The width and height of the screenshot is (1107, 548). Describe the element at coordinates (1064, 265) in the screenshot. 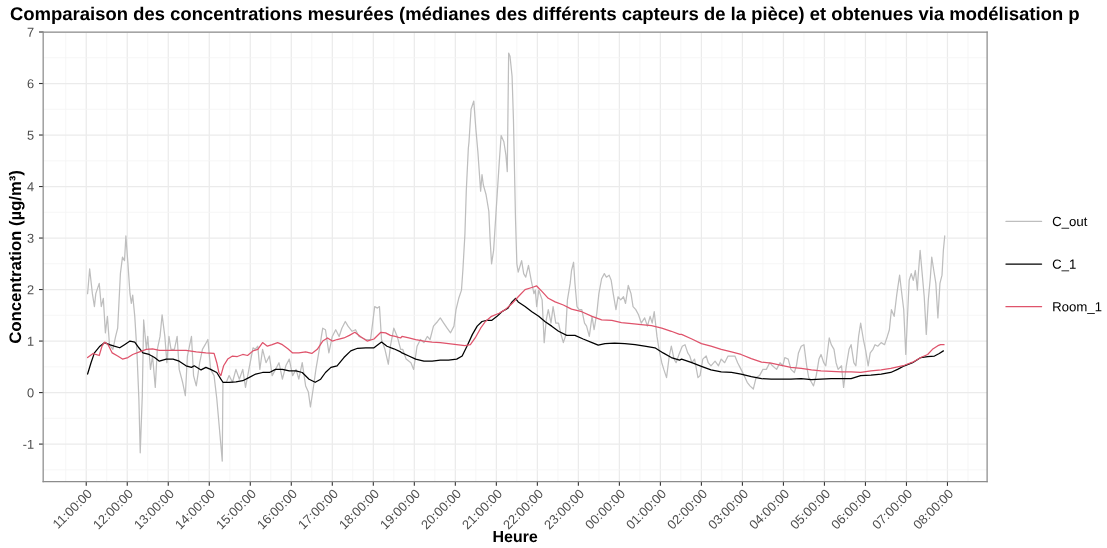

I see `legend-label: C_1` at that location.